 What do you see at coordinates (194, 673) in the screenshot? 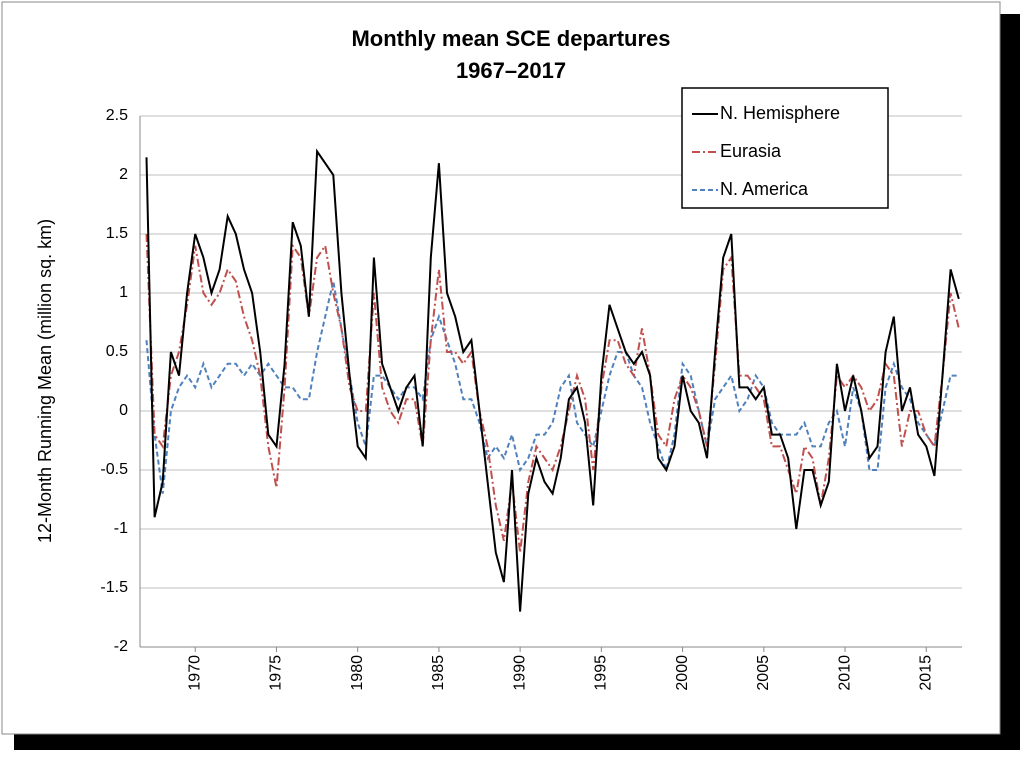
I see `x-tick-label: 1970` at bounding box center [194, 673].